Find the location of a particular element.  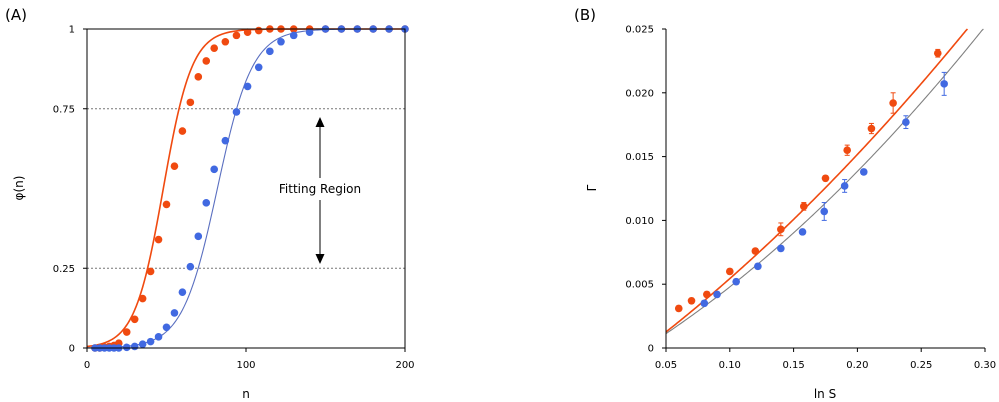

fitting-region-label: Fitting Region is located at coordinates (320, 189).